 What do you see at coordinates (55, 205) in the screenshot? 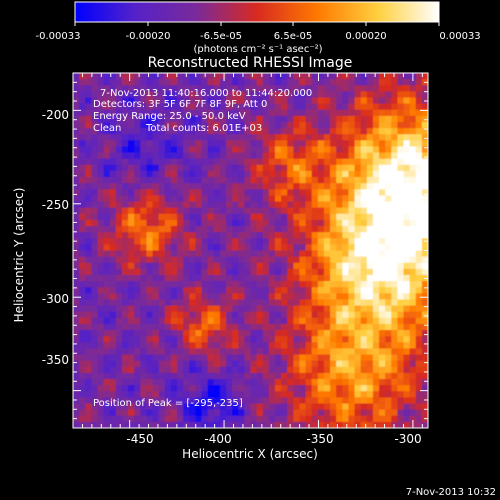
I see `y-tick-label: -250` at bounding box center [55, 205].